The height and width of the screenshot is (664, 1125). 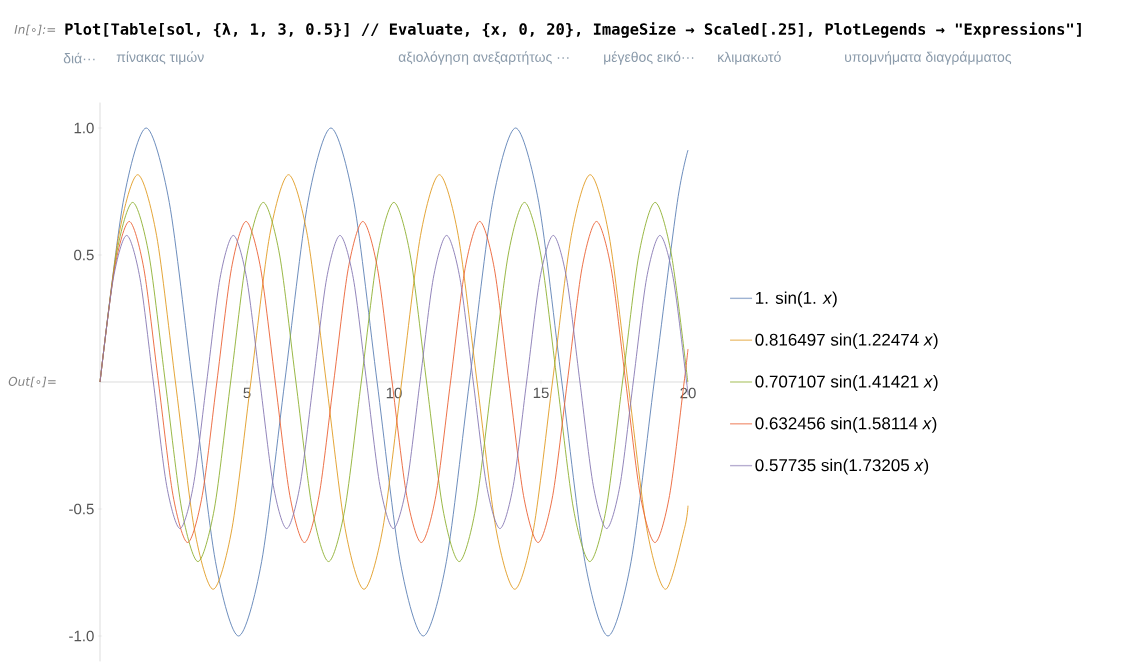 What do you see at coordinates (796, 299) in the screenshot?
I see `legend-label: 1. sin(1. x)` at bounding box center [796, 299].